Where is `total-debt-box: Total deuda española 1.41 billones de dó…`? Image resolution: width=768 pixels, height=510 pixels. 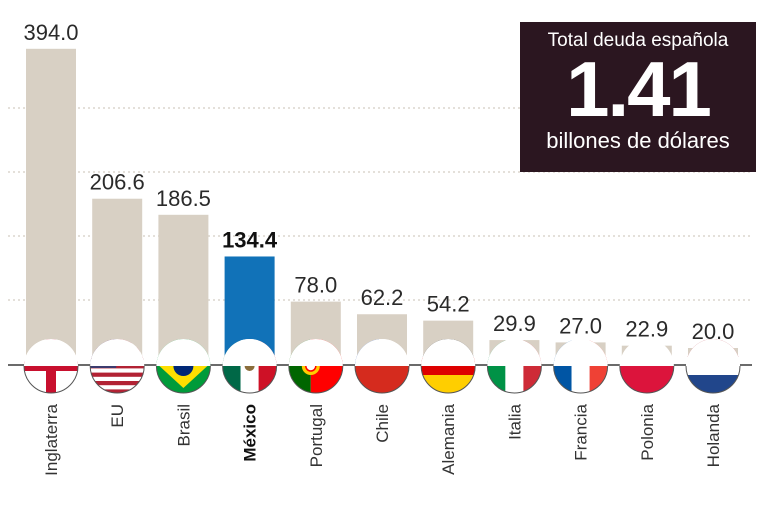 total-debt-box: Total deuda española 1.41 billones de dó… is located at coordinates (638, 97).